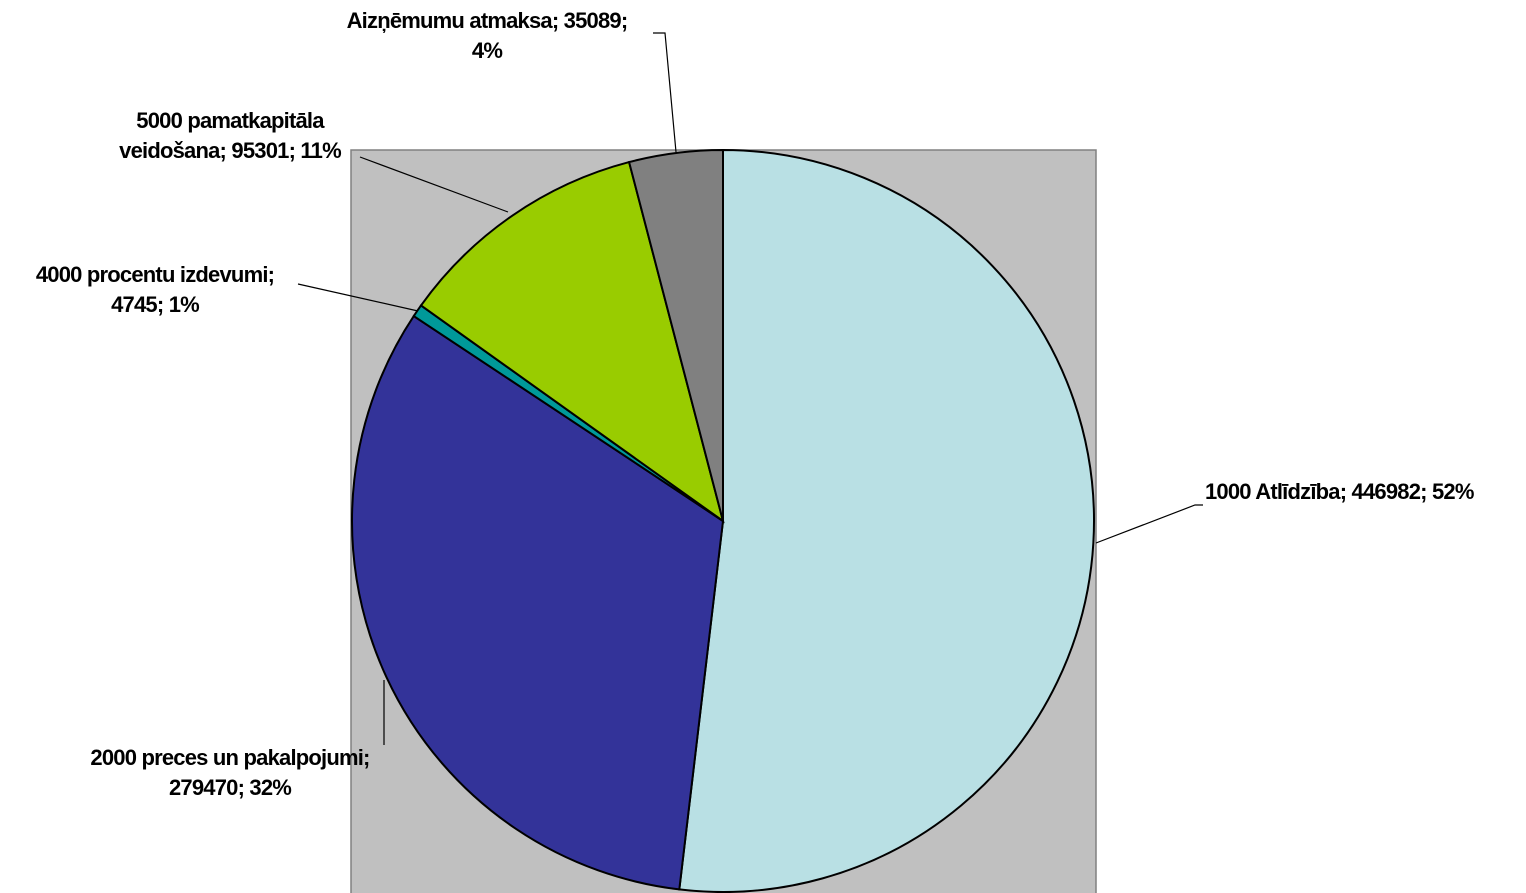  Describe the element at coordinates (1339, 491) in the screenshot. I see `data-label: 1000 Atlīdzība; 446982; 52%` at that location.